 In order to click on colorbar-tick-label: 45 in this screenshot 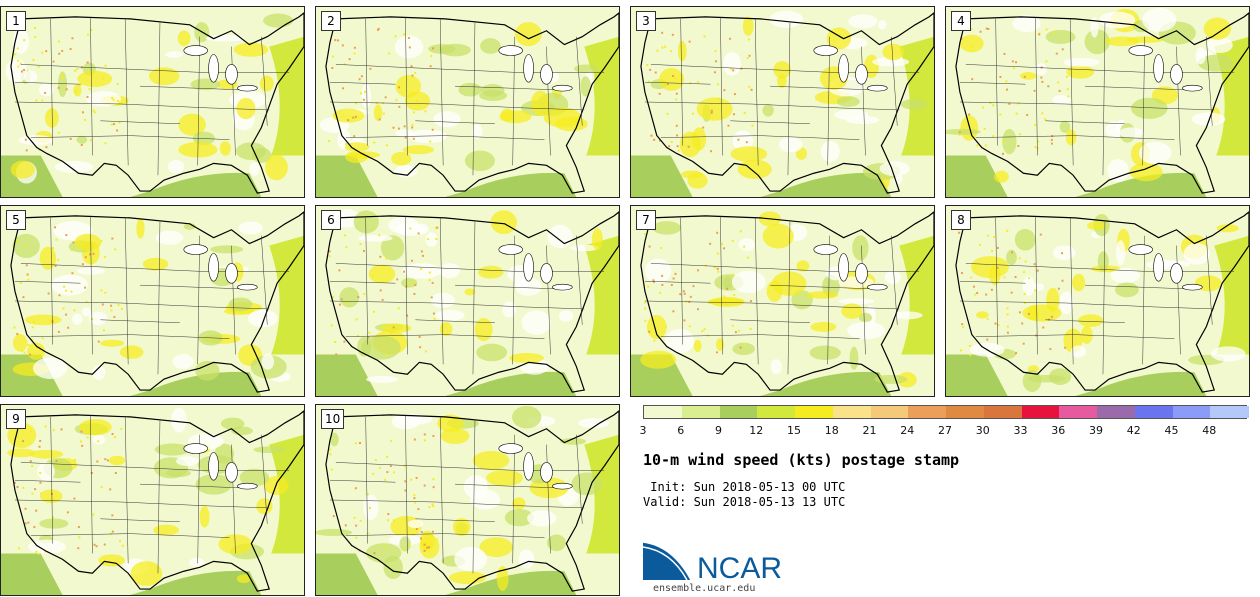, I will do `click(1171, 430)`.